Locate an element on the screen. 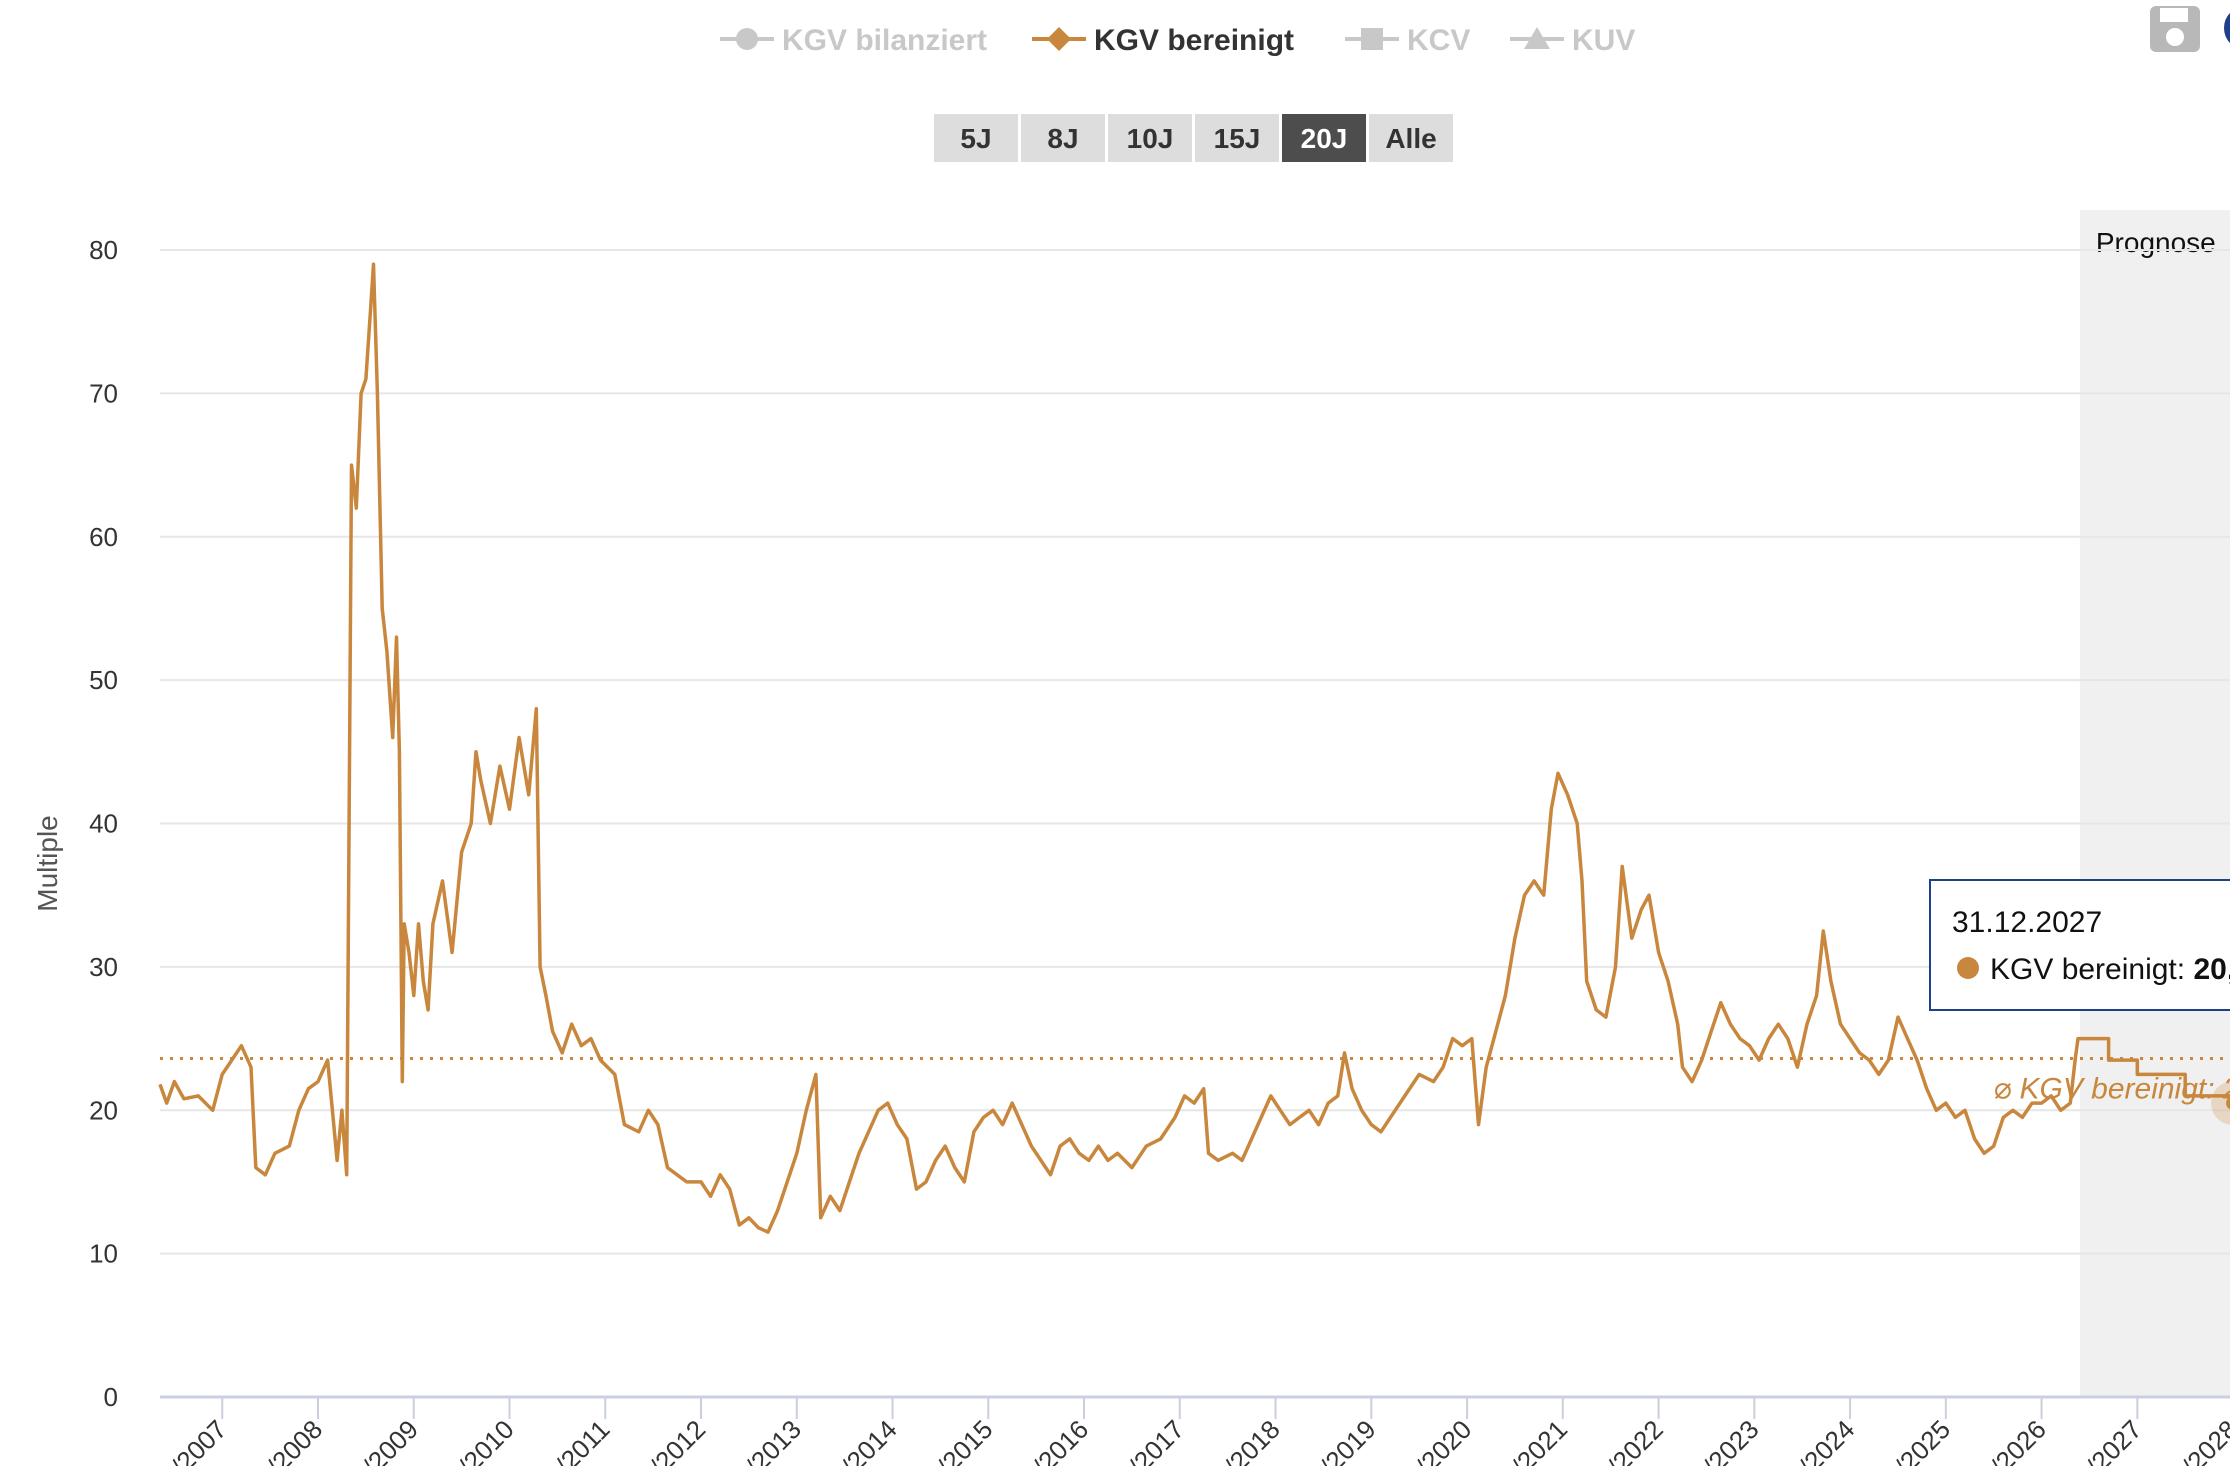  range-button-label: 10J is located at coordinates (1150, 138).